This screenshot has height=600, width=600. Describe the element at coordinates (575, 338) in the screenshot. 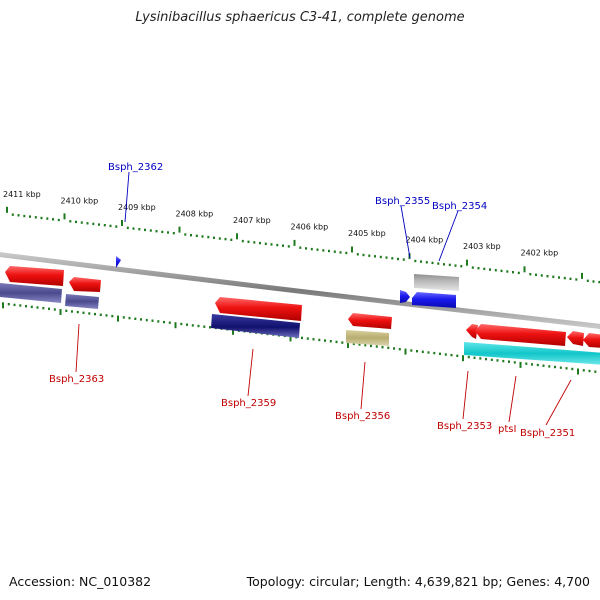

I see `gene-red-3-arrow` at that location.